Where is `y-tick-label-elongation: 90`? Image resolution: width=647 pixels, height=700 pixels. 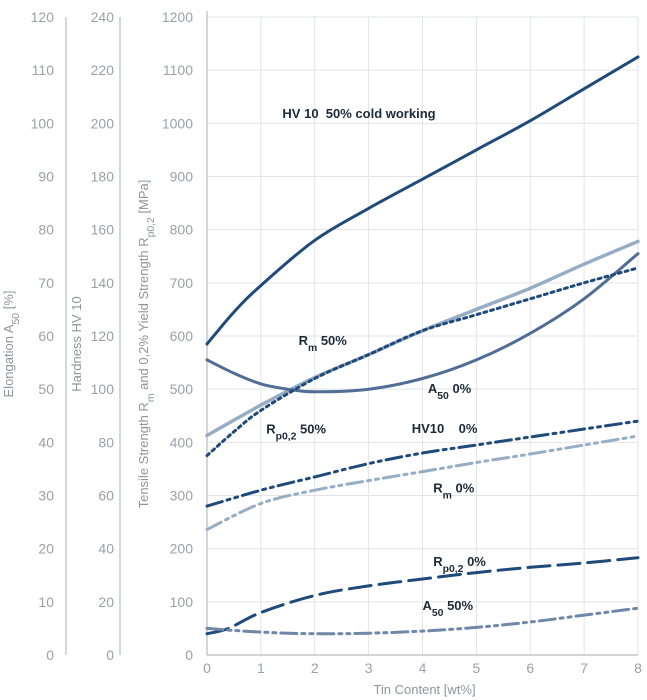
y-tick-label-elongation: 90 is located at coordinates (46, 177).